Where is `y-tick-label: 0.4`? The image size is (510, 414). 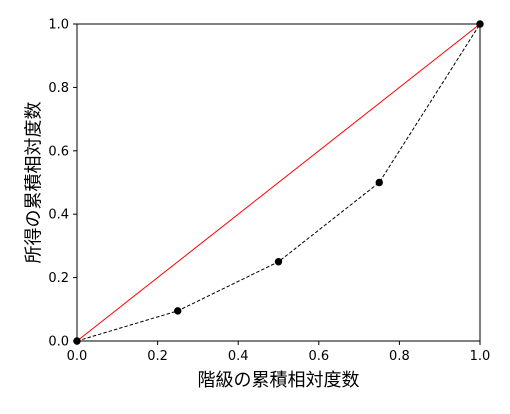
y-tick-label: 0.4 is located at coordinates (58, 215).